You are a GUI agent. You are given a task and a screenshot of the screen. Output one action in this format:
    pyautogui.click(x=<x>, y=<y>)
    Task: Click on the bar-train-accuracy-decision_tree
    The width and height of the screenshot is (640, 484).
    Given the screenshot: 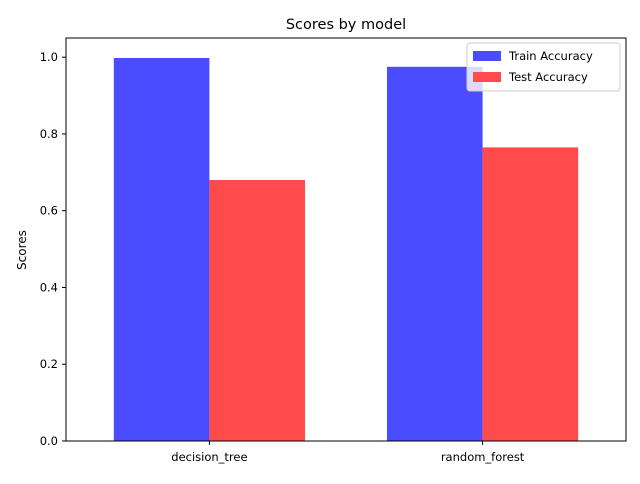 What is the action you would take?
    pyautogui.click(x=161, y=249)
    